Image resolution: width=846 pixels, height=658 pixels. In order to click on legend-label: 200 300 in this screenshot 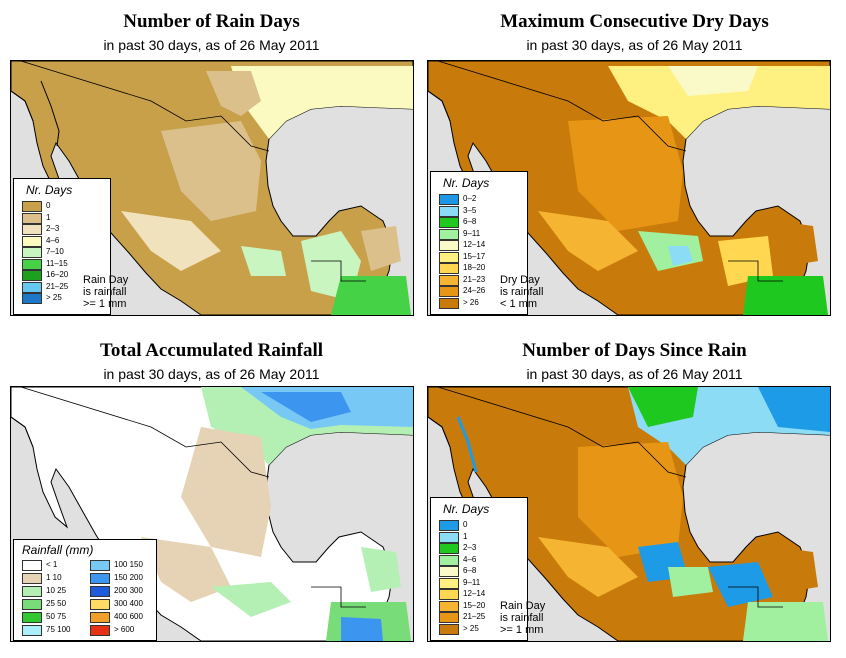, I will do `click(128, 590)`.